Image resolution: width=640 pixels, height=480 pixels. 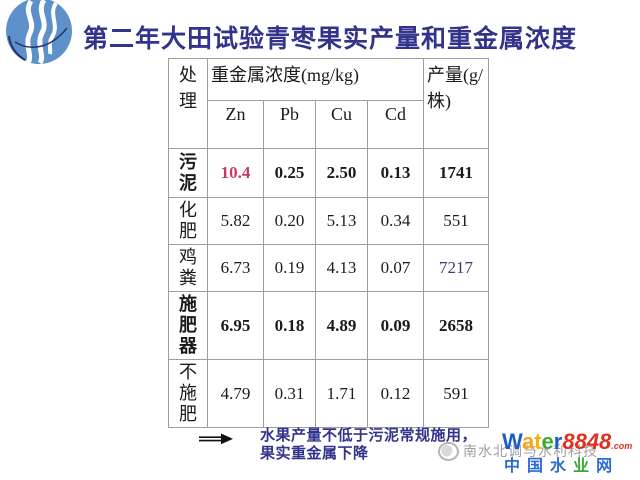 I want to click on cell-cd: 0.12, so click(x=395, y=393).